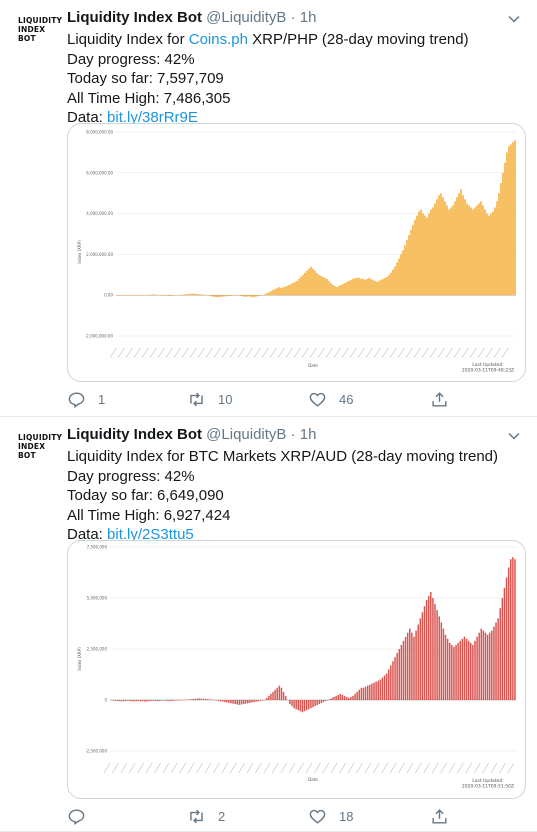 The height and width of the screenshot is (832, 537). What do you see at coordinates (488, 371) in the screenshot?
I see `last-updated-line: 2020-03-11T09:48:23Z` at bounding box center [488, 371].